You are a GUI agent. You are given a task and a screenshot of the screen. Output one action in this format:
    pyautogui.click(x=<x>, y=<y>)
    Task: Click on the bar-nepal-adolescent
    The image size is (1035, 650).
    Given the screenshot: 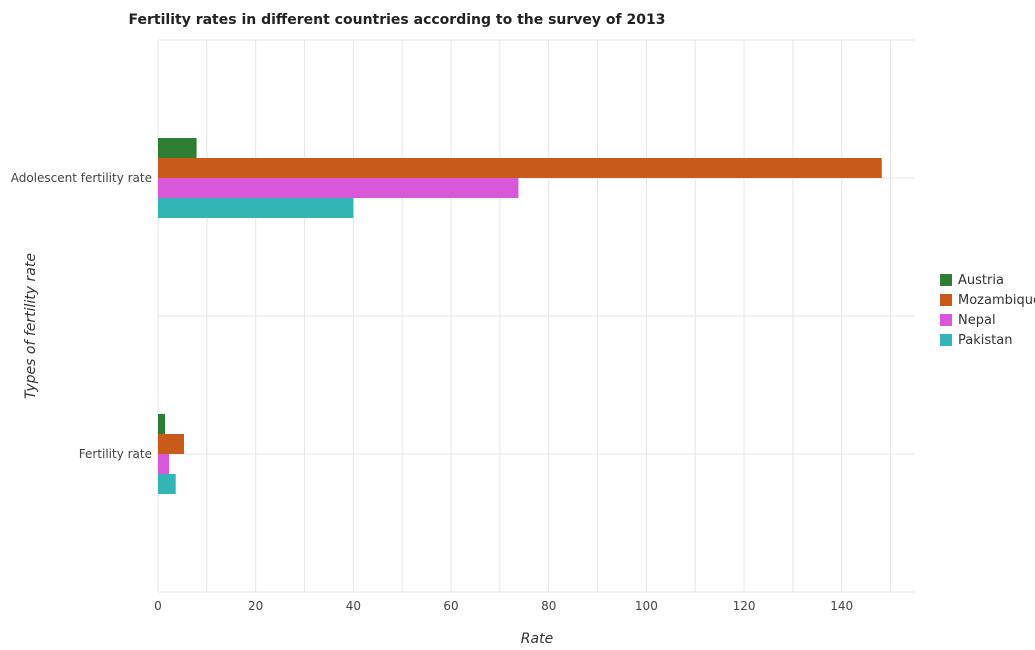 What is the action you would take?
    pyautogui.click(x=338, y=188)
    